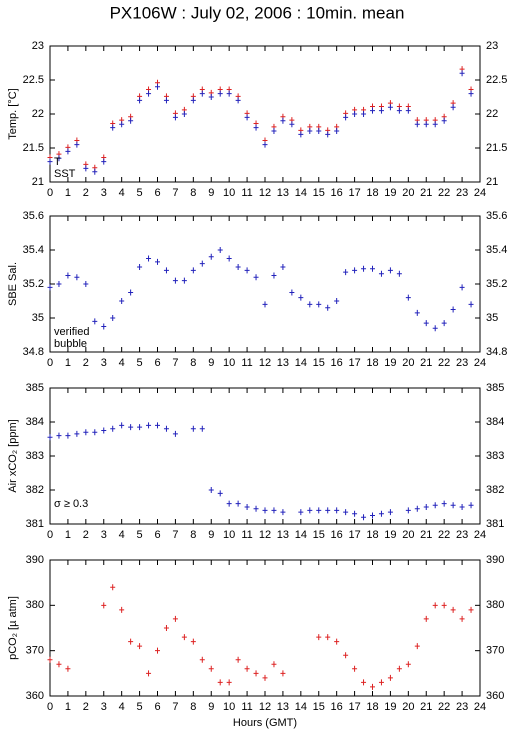 The width and height of the screenshot is (515, 739). What do you see at coordinates (426, 363) in the screenshot?
I see `x-tick-label: 21` at bounding box center [426, 363].